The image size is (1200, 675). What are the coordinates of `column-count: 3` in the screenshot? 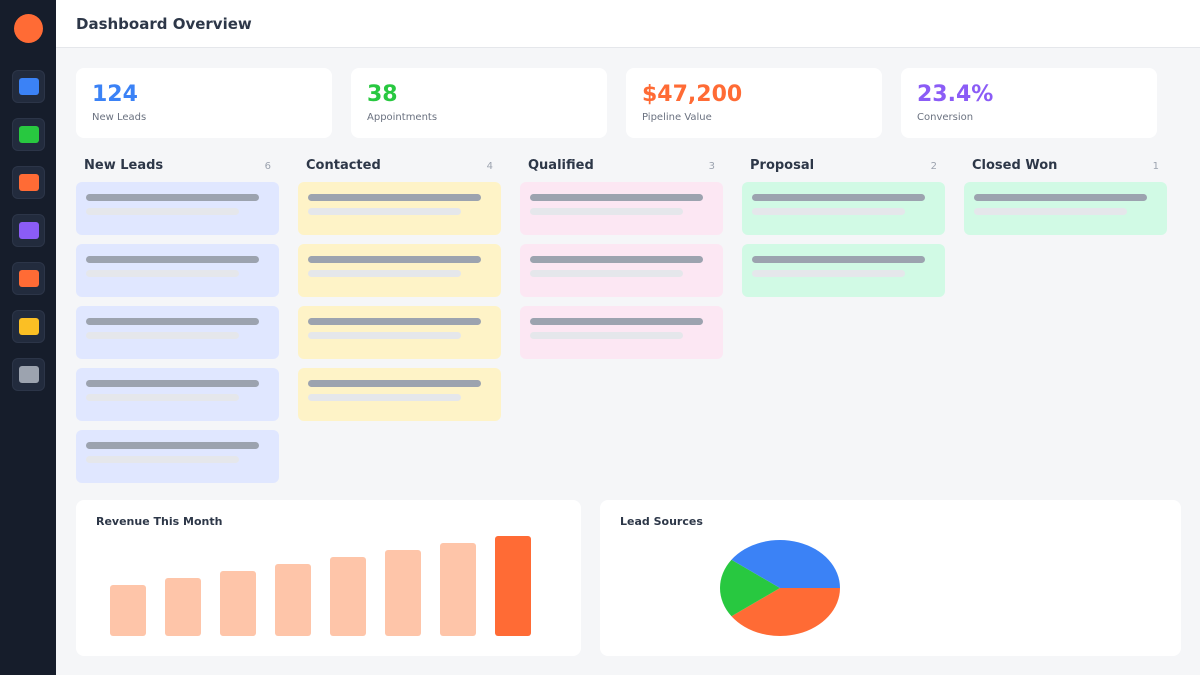 It's located at (711, 166).